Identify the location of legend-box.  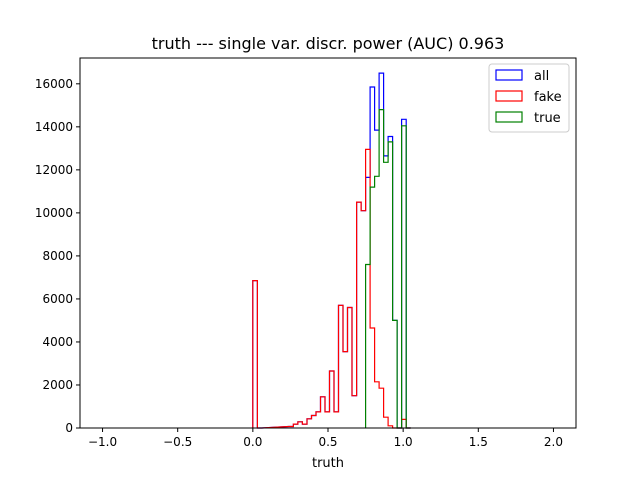
(529, 98).